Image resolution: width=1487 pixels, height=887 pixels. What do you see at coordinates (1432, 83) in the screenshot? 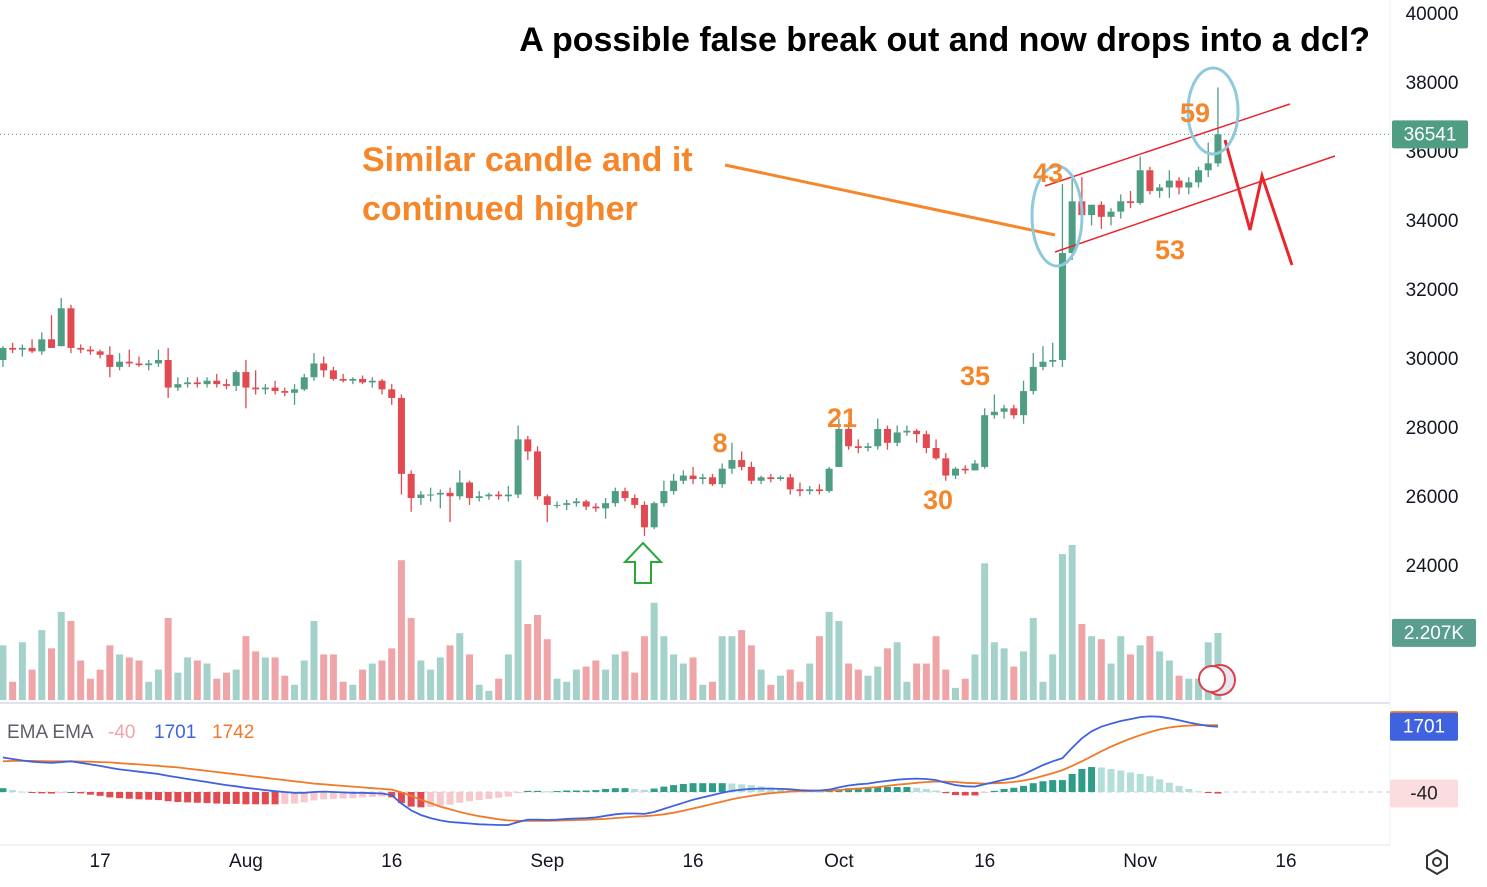
I see `y-tick-label: 38000` at bounding box center [1432, 83].